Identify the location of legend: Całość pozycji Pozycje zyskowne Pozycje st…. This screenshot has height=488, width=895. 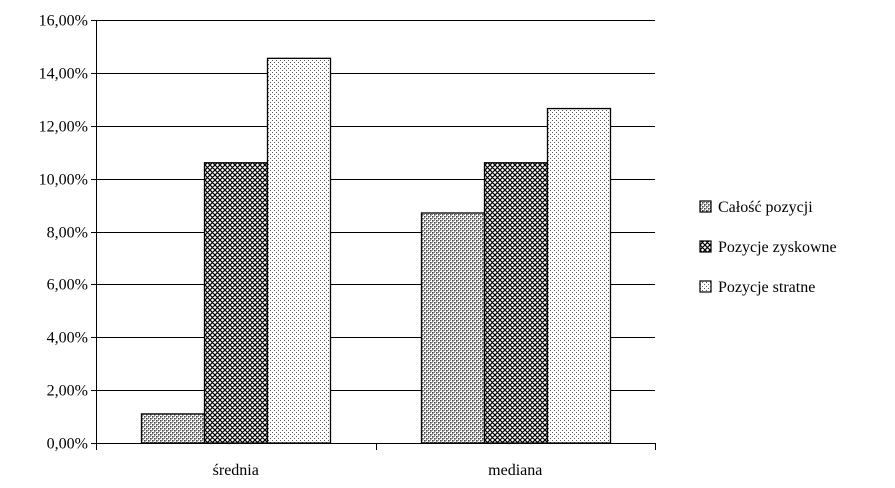
(768, 247).